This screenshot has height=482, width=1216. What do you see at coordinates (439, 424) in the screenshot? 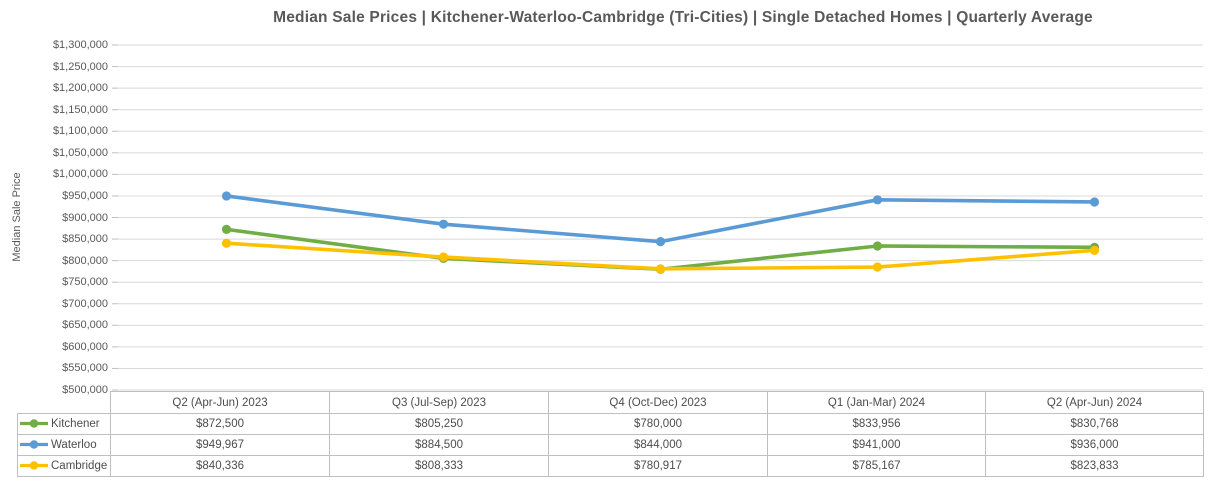
I see `value-cell: $805,250` at bounding box center [439, 424].